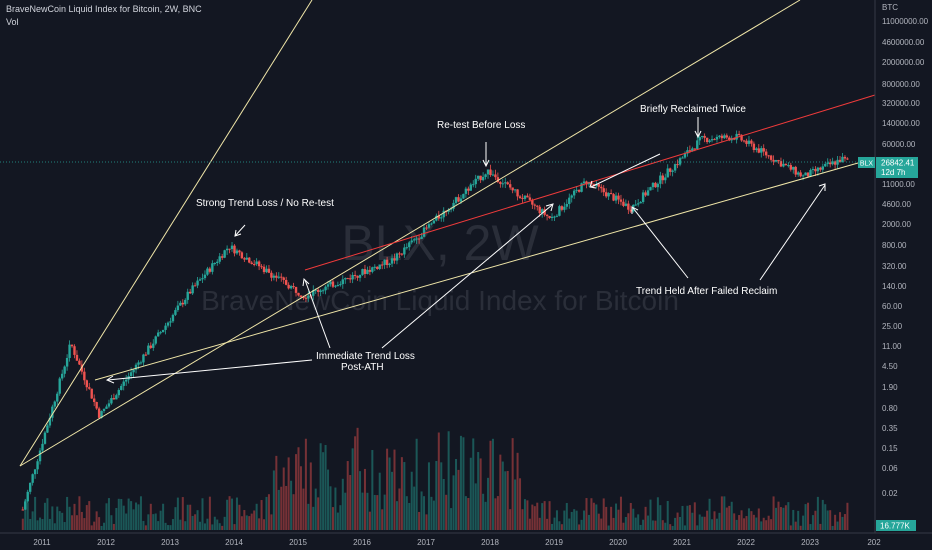 The height and width of the screenshot is (550, 932). What do you see at coordinates (170, 542) in the screenshot?
I see `time-tick-label: 2013` at bounding box center [170, 542].